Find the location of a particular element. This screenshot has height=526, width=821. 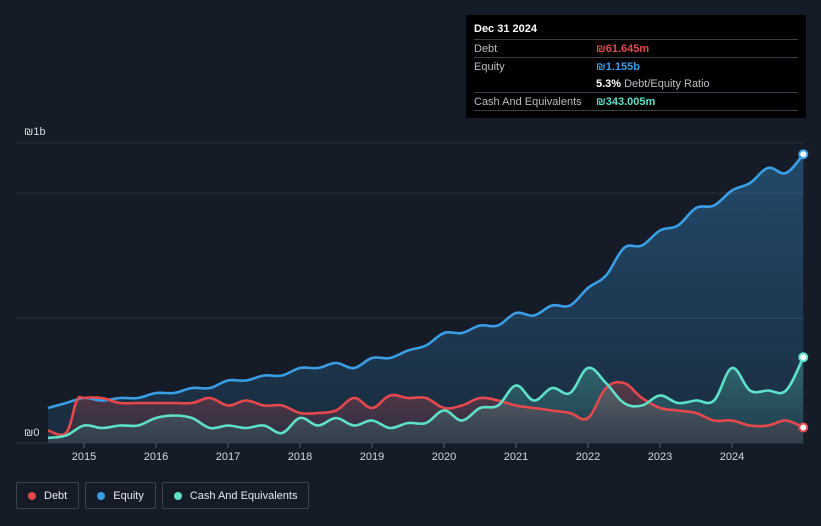

x-tick-label: 2021 is located at coordinates (516, 457).